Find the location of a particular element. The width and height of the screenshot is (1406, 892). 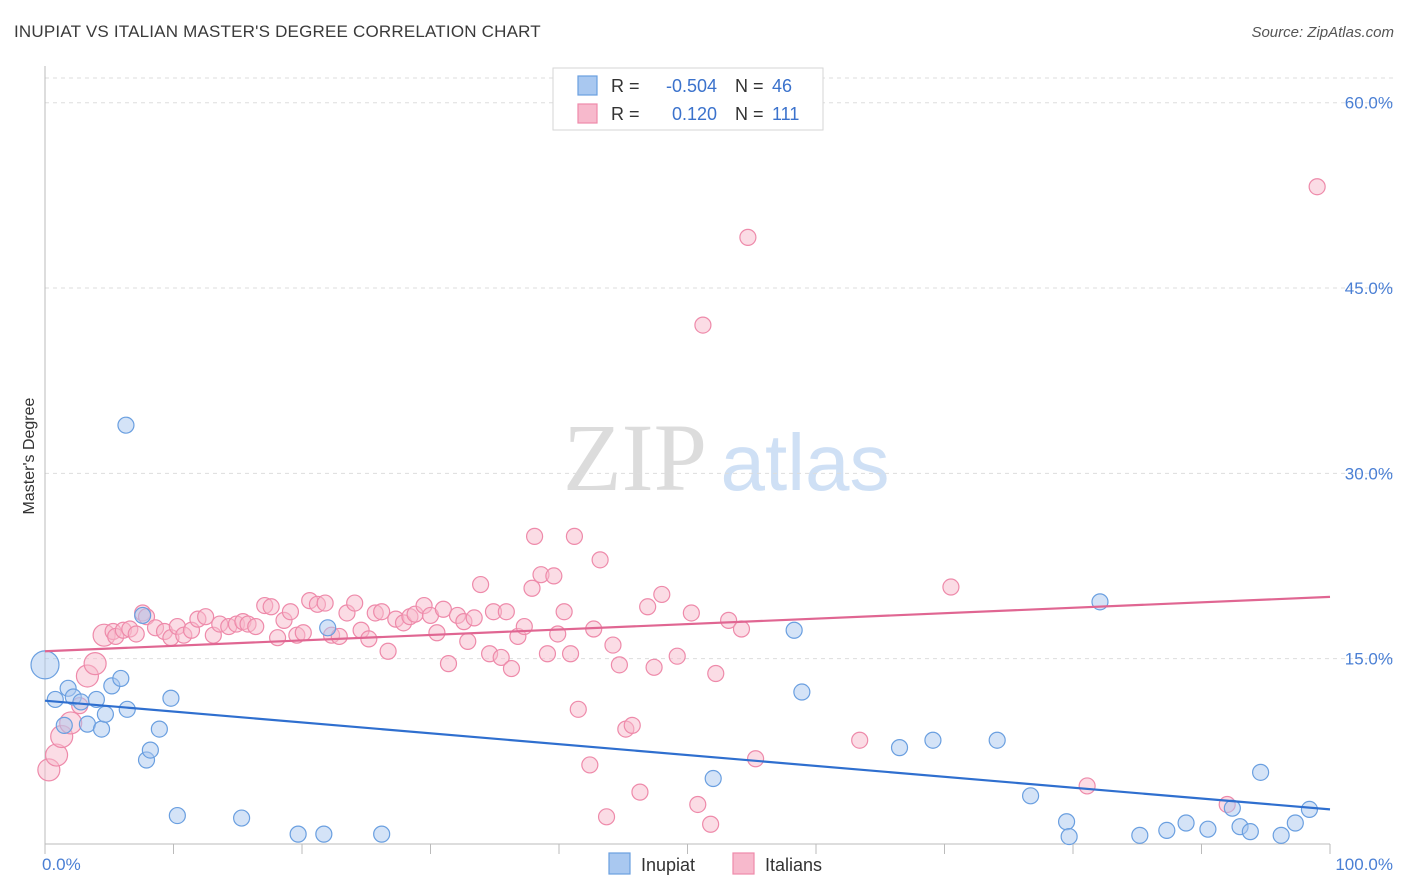

legend-swatch-italians is located at coordinates (587, 113).